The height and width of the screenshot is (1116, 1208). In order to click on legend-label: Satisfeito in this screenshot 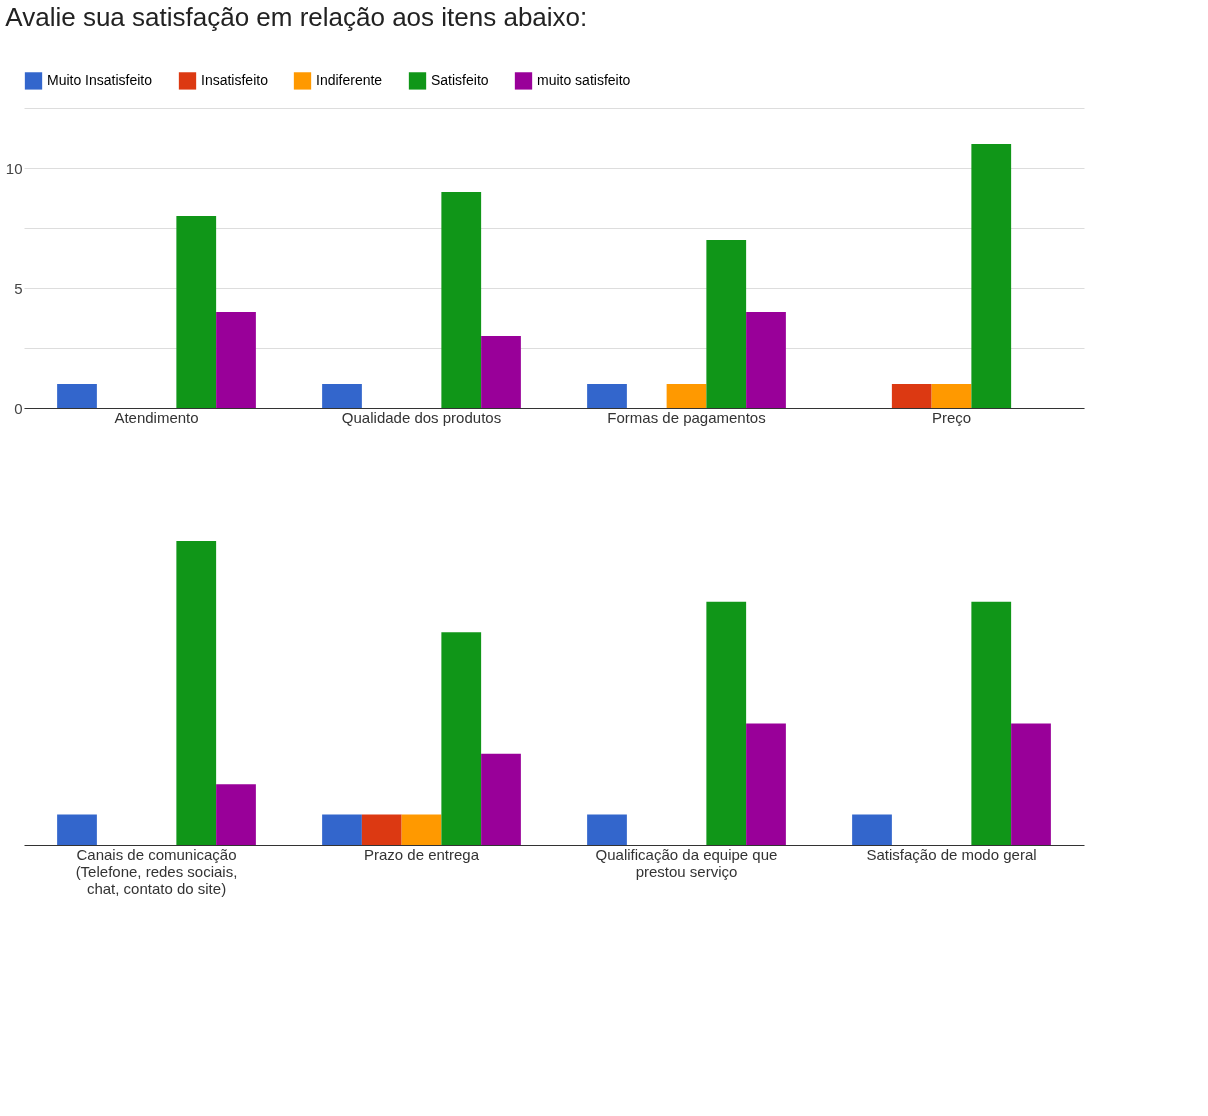, I will do `click(460, 79)`.